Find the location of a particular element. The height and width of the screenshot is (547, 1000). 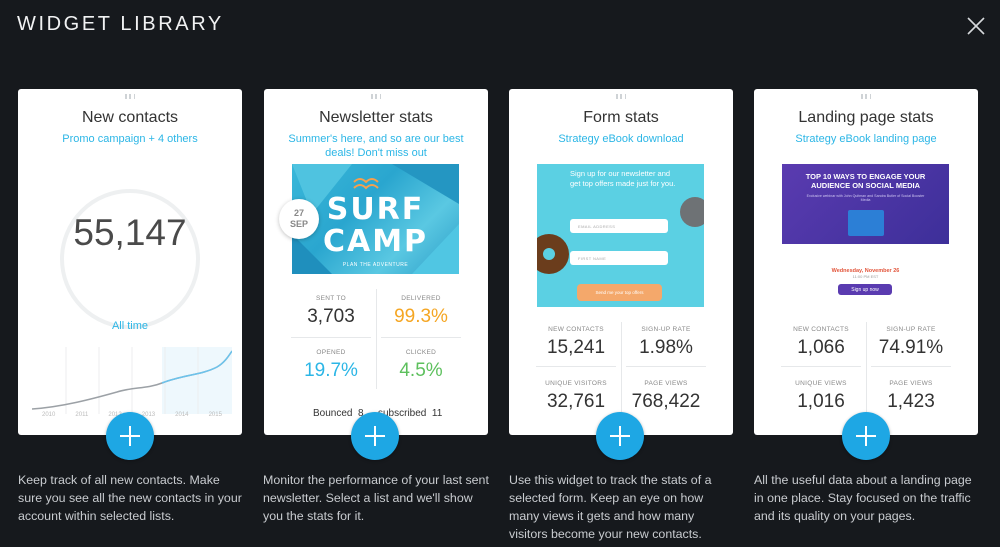

stat-unique-visitors: UNIQUE VISITORS 32,761 is located at coordinates (576, 396).